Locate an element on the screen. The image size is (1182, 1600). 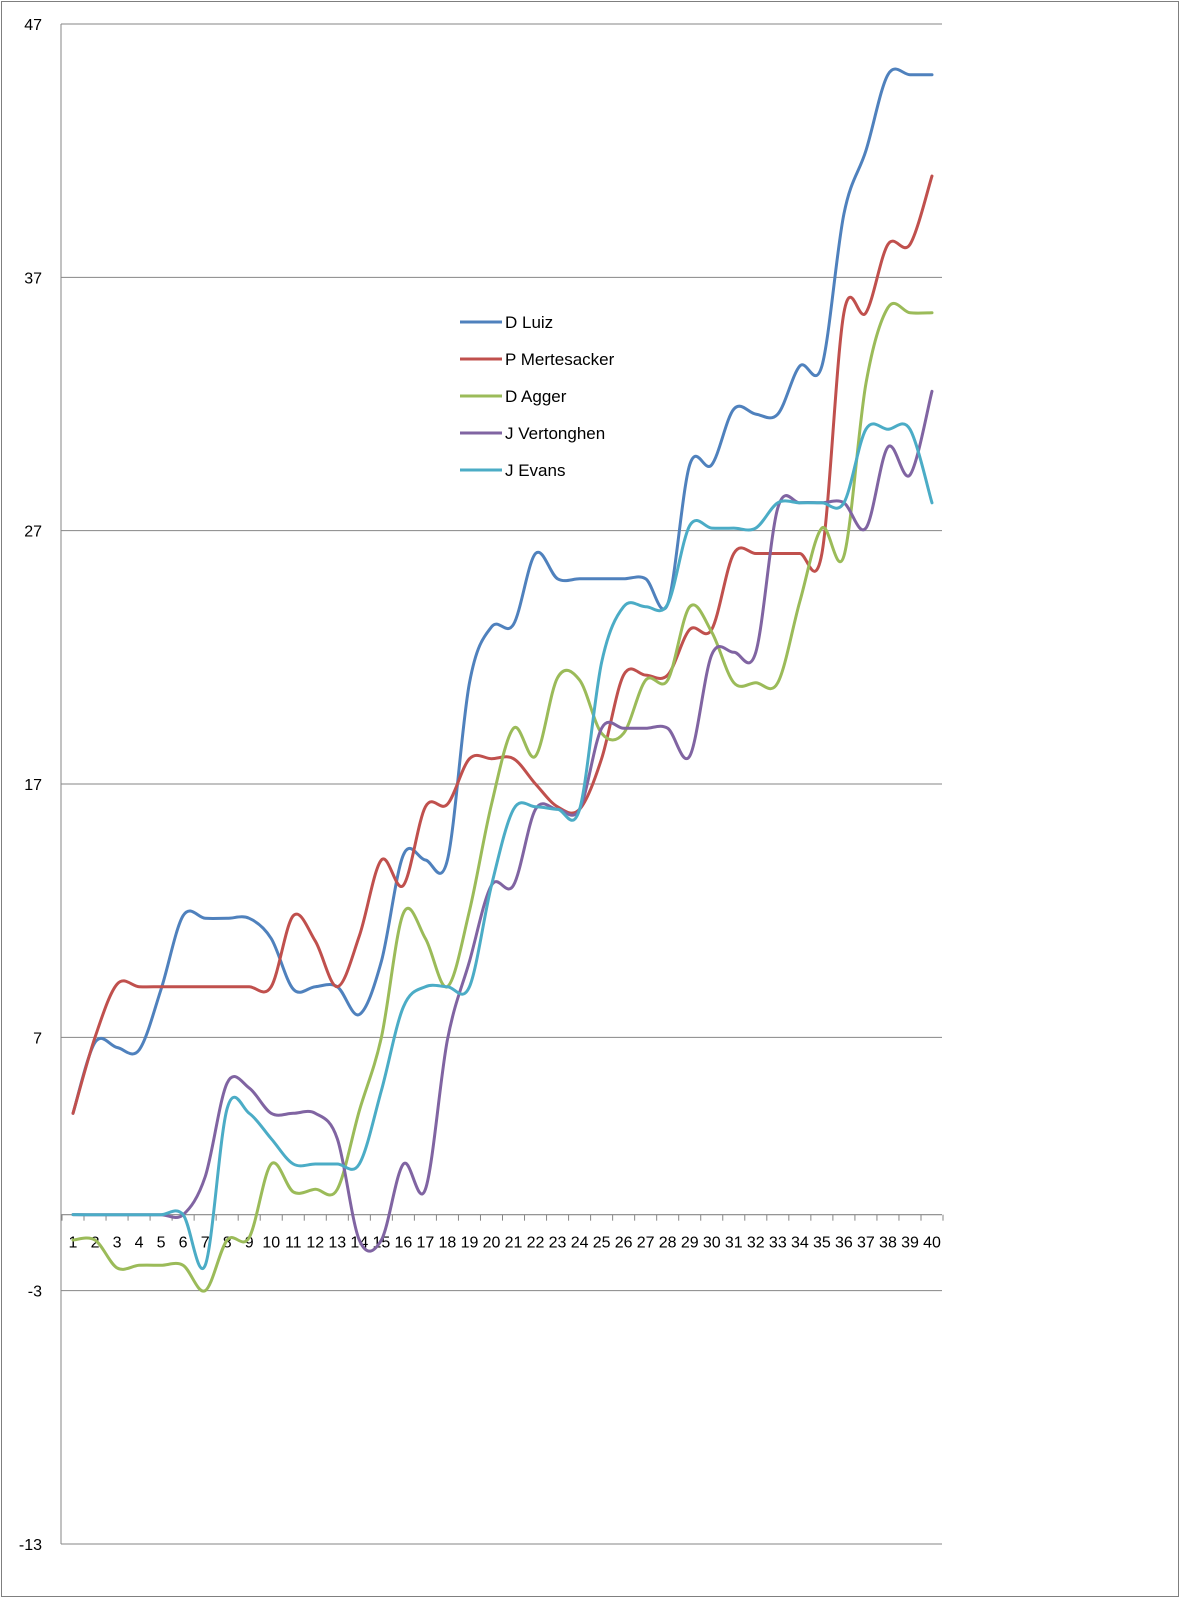
x-tick-label: 9 is located at coordinates (249, 1243).